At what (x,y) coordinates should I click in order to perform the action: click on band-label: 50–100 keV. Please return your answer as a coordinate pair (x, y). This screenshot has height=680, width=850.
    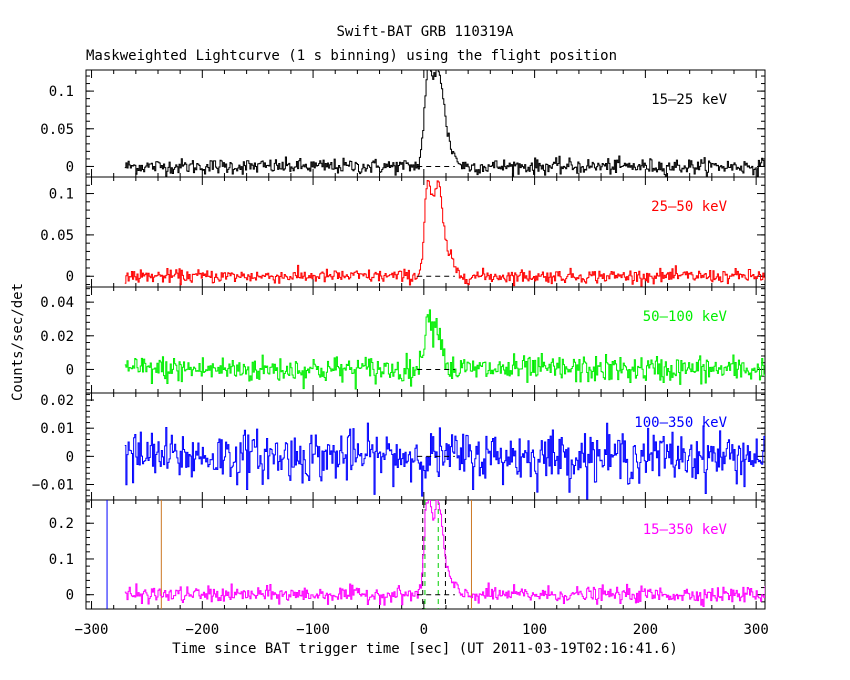
    Looking at the image, I should click on (685, 317).